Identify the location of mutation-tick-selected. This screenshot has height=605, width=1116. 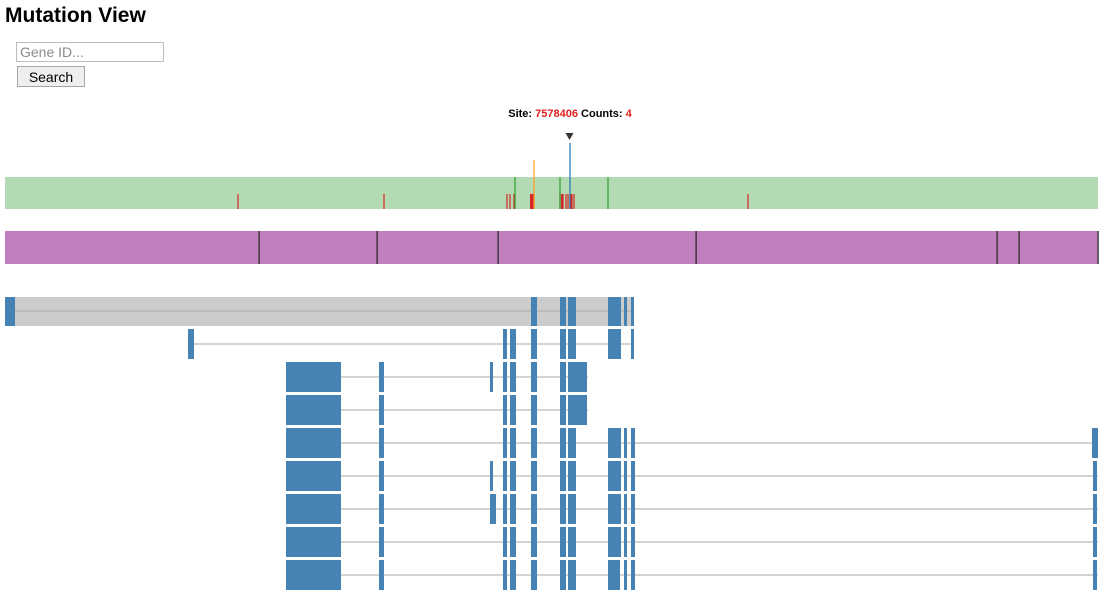
(570, 176).